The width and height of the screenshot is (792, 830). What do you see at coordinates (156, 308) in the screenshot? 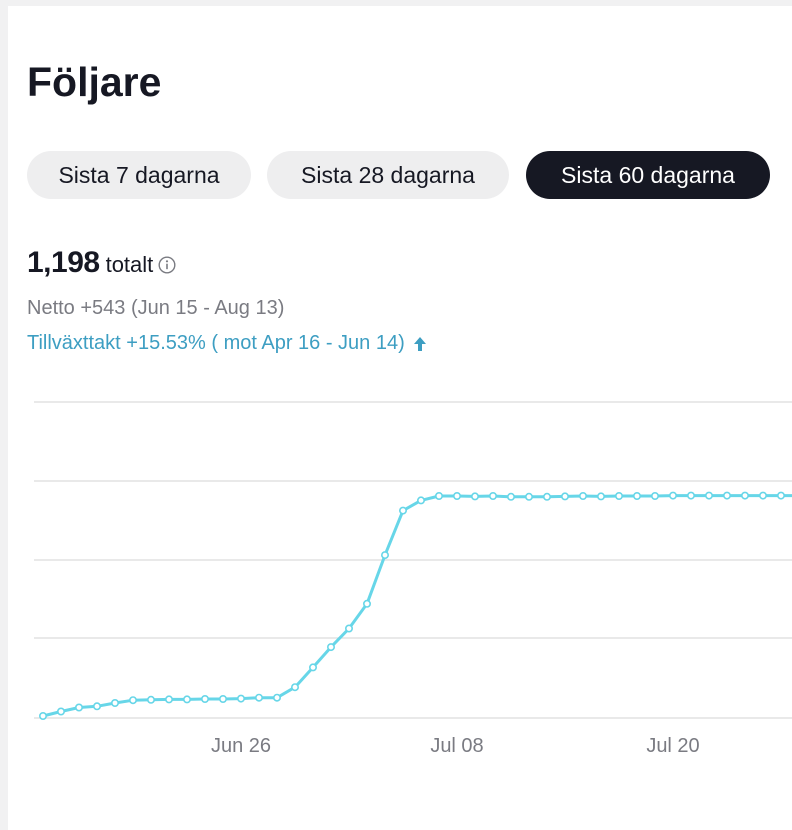
I see `netto-text: Netto +543 (Jun 15 - Aug 13)` at bounding box center [156, 308].